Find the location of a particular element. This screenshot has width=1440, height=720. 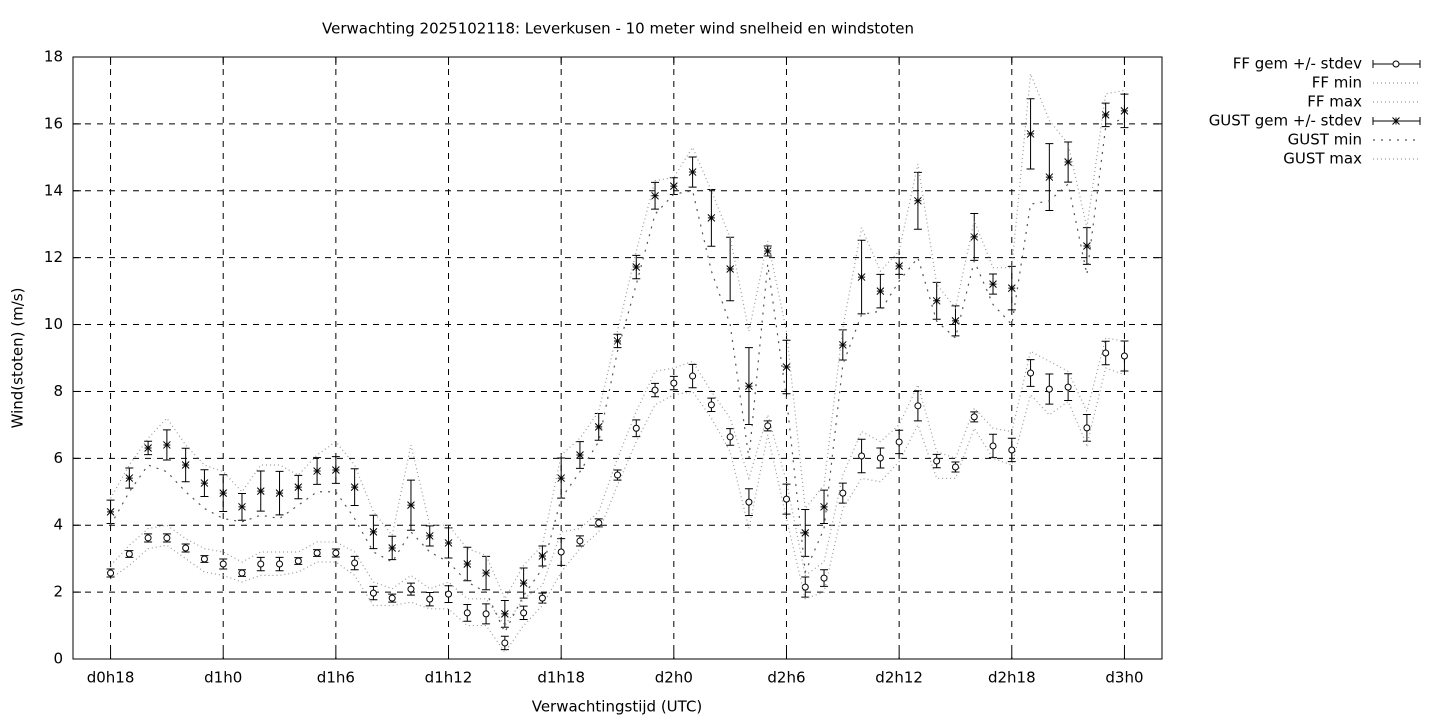

x-axis-label: Verwachtingstijd (UTC) is located at coordinates (617, 707).